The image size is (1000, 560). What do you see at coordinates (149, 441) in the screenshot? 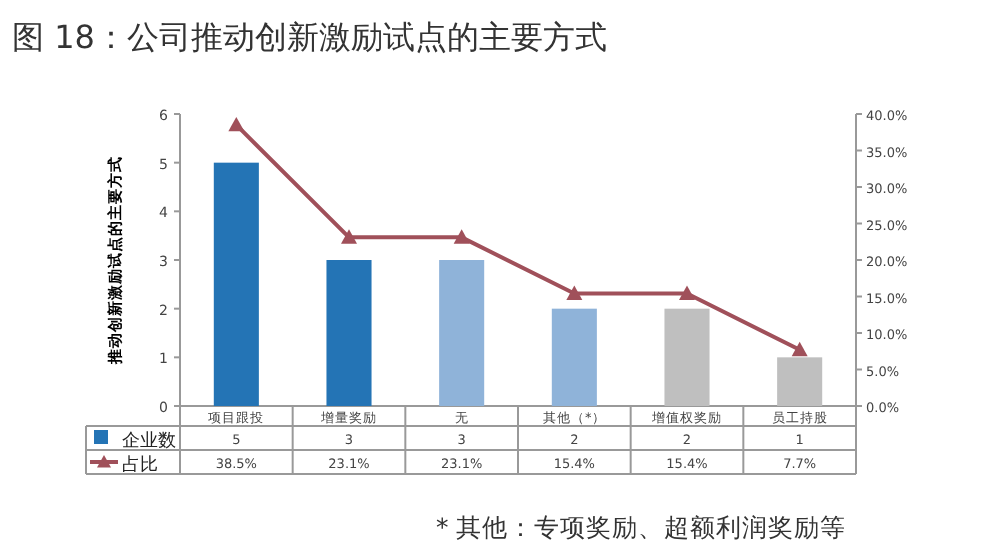
I see `legend-label: 企业数` at bounding box center [149, 441].